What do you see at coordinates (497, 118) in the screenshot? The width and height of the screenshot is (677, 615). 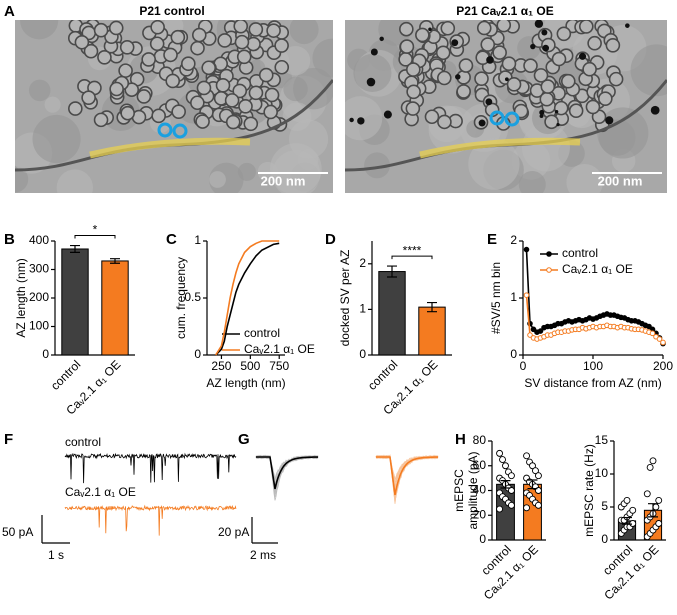 I see `docked-vesicle` at bounding box center [497, 118].